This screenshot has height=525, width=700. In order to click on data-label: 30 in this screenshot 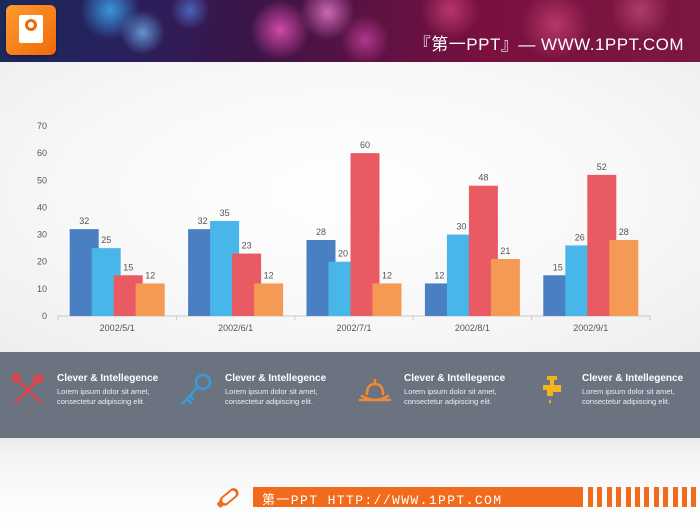, I will do `click(461, 227)`.